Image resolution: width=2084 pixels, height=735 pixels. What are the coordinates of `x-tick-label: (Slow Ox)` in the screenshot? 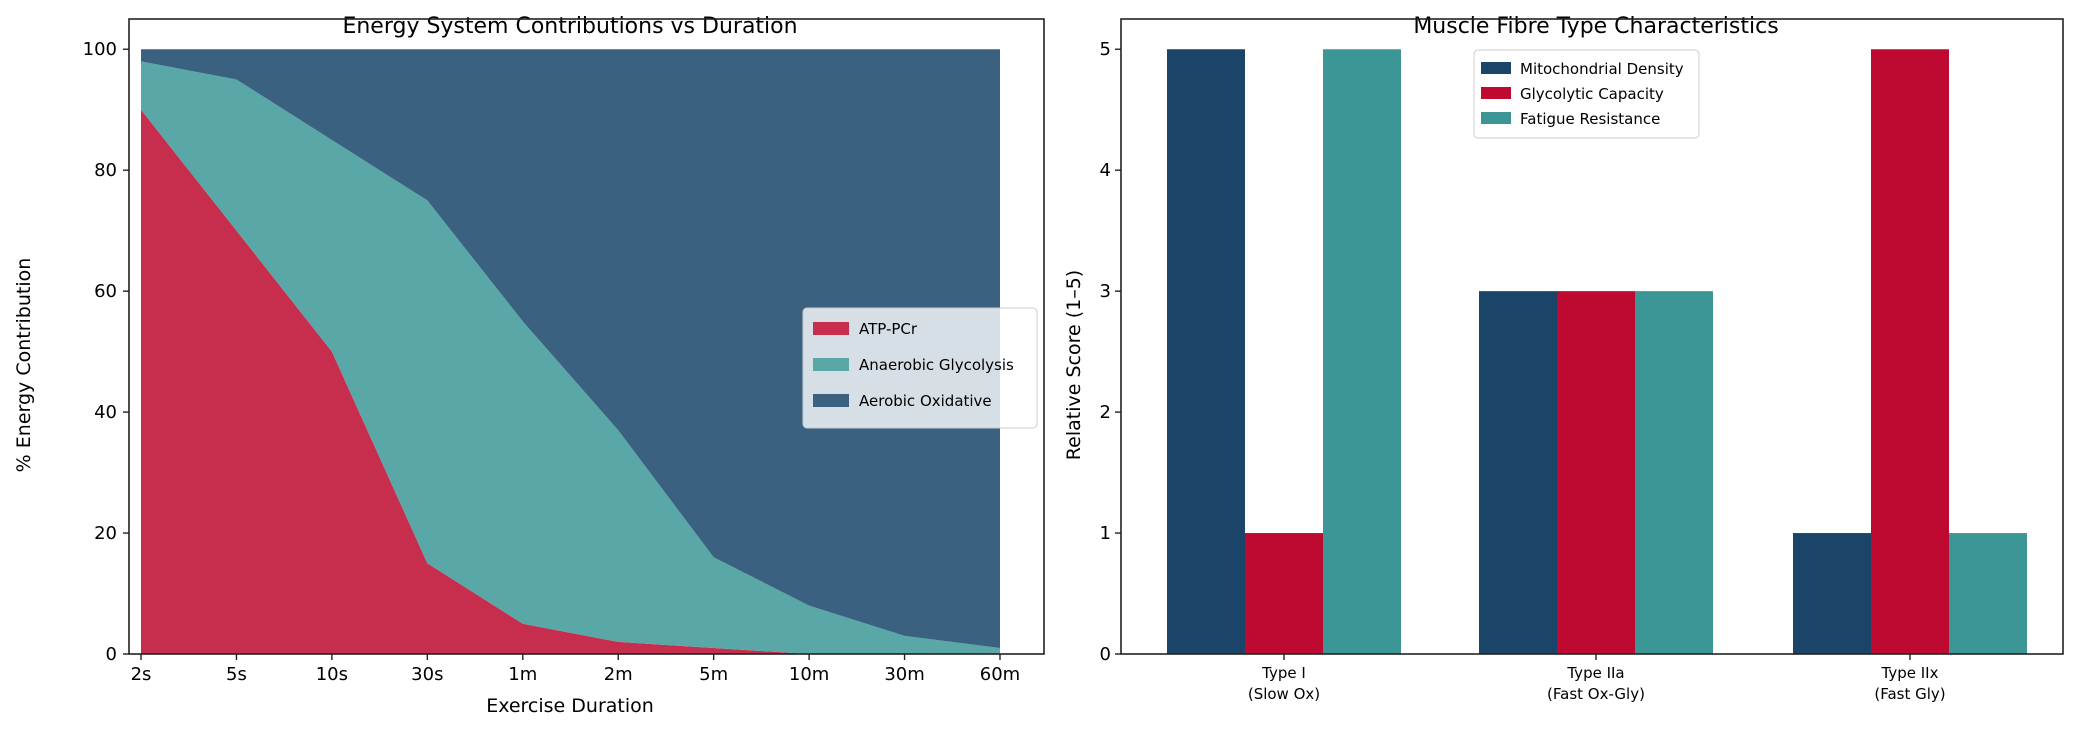 It's located at (1284, 694).